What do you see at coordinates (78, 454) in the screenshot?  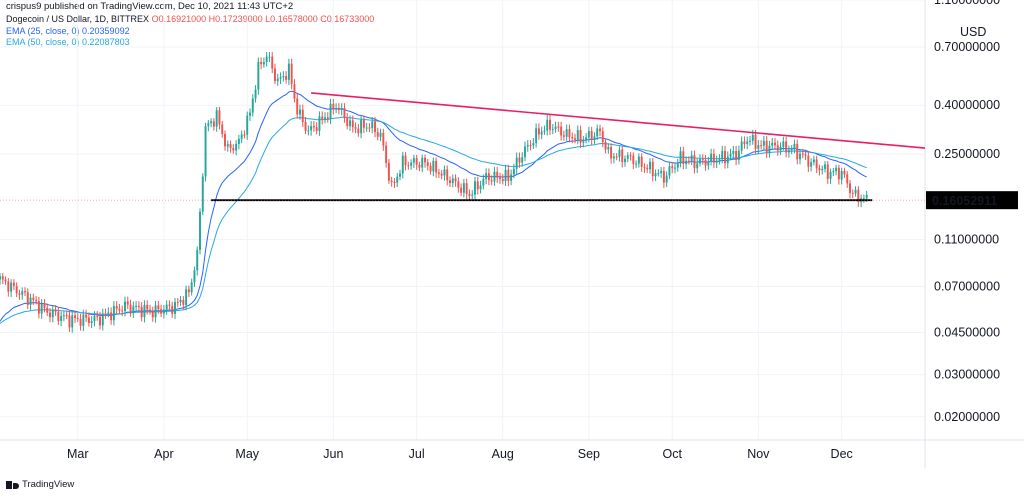 I see `month-tick-label: Mar` at bounding box center [78, 454].